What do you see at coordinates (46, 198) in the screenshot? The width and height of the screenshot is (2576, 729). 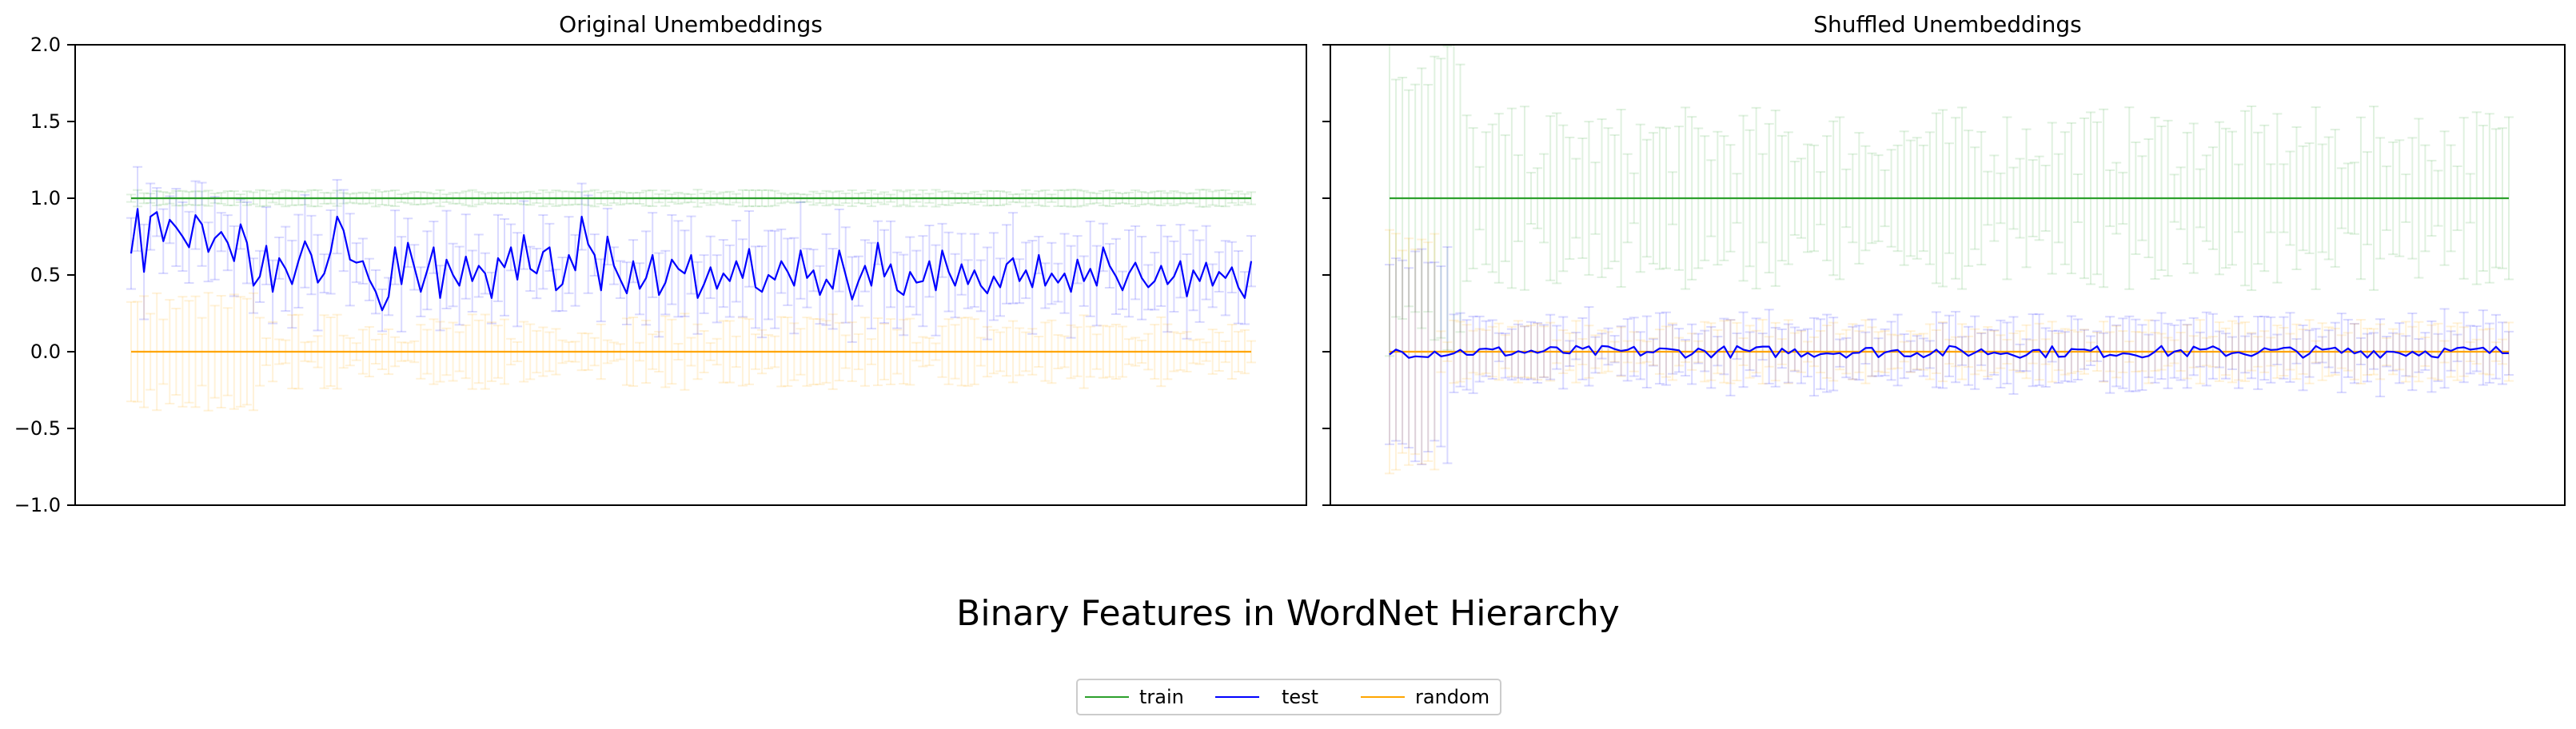 I see `y-tick-label: 1.0` at bounding box center [46, 198].